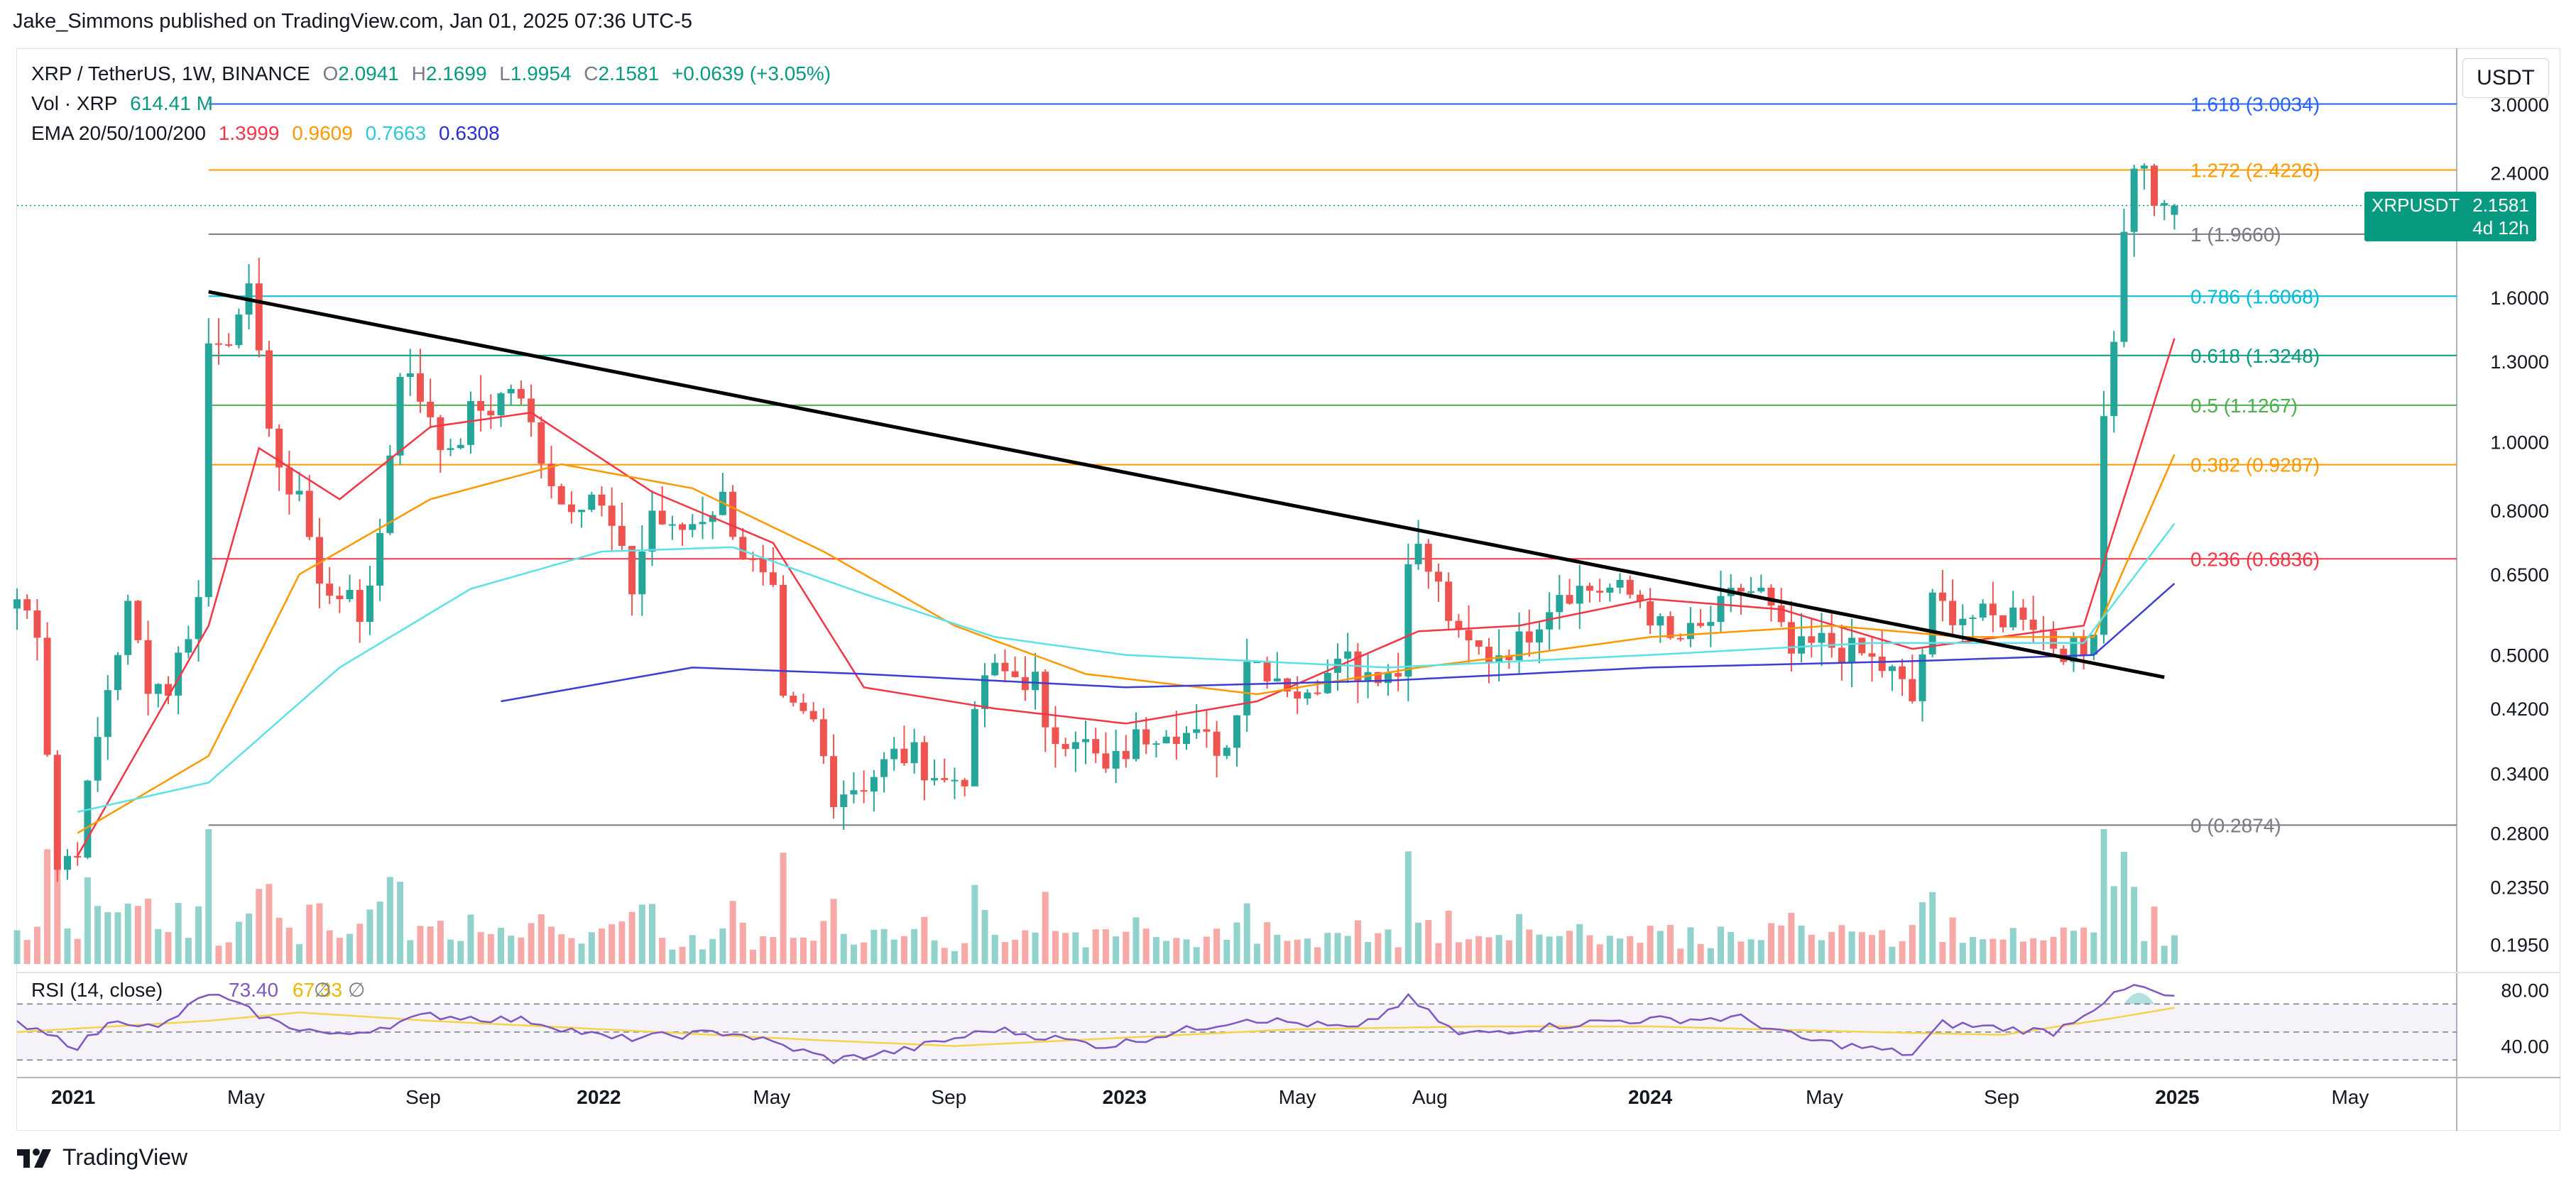 The width and height of the screenshot is (2576, 1189). I want to click on tradingview-logo: TradingView, so click(101, 1157).